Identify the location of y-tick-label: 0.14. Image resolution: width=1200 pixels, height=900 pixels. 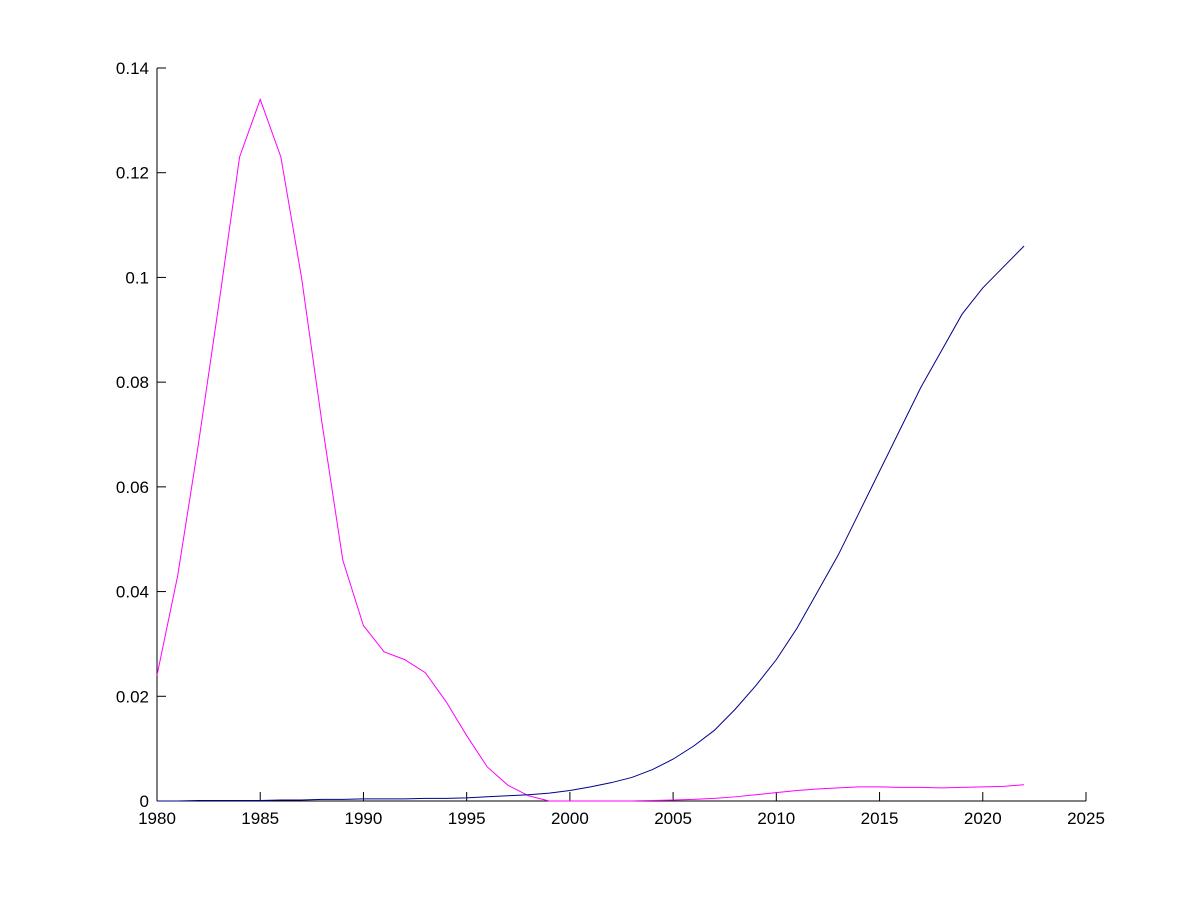
(132, 68).